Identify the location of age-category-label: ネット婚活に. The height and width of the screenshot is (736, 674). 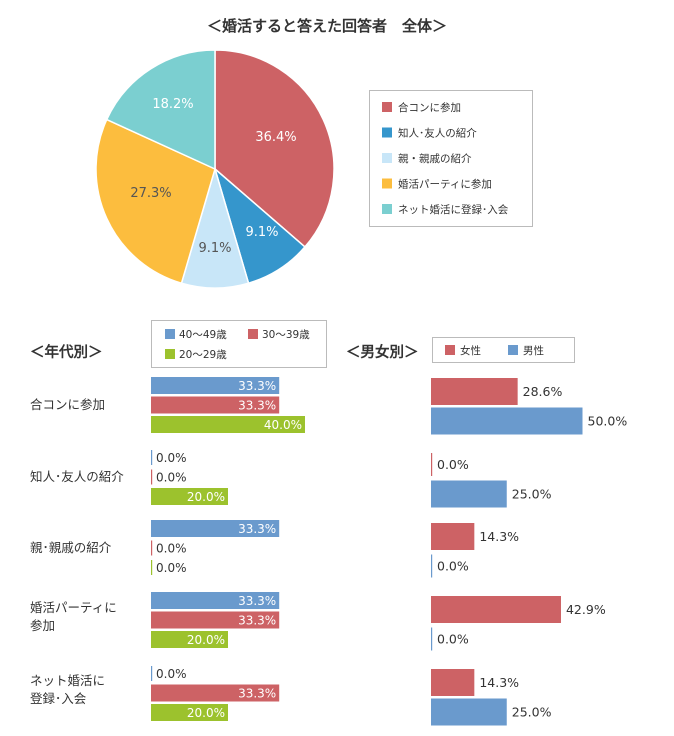
(67, 680).